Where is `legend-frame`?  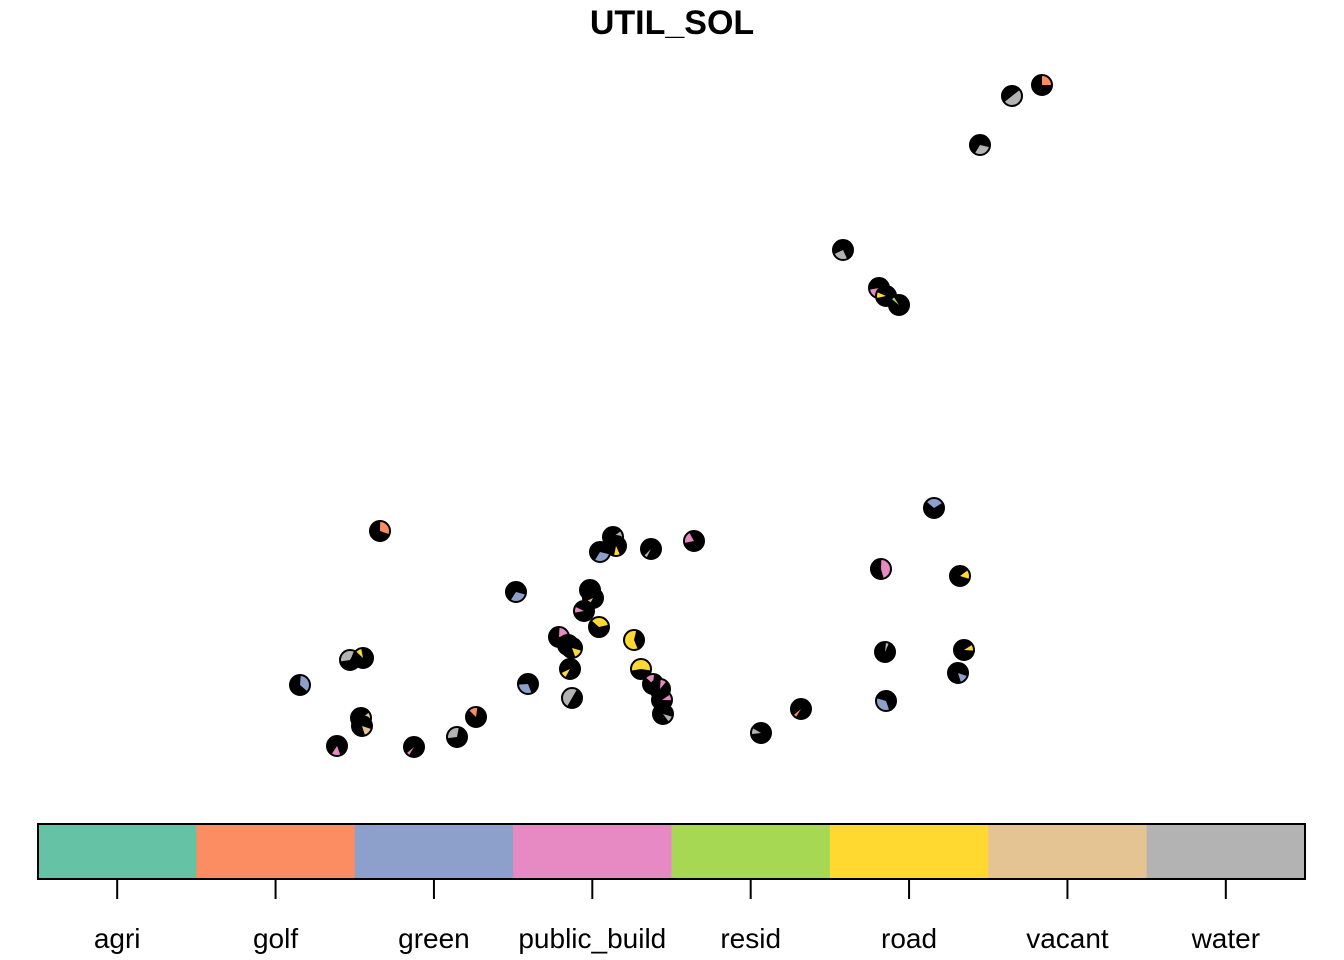
legend-frame is located at coordinates (671, 851).